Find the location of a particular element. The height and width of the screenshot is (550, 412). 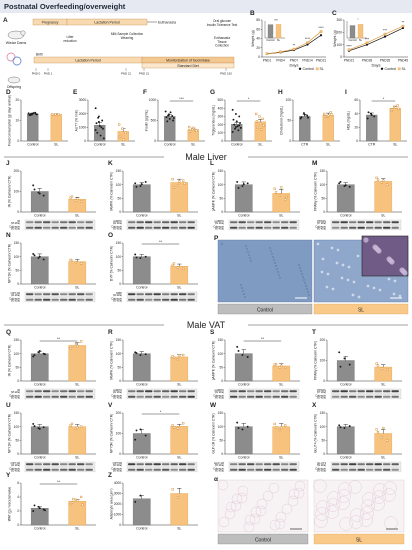

significance-mark: ** is located at coordinates (59, 338).